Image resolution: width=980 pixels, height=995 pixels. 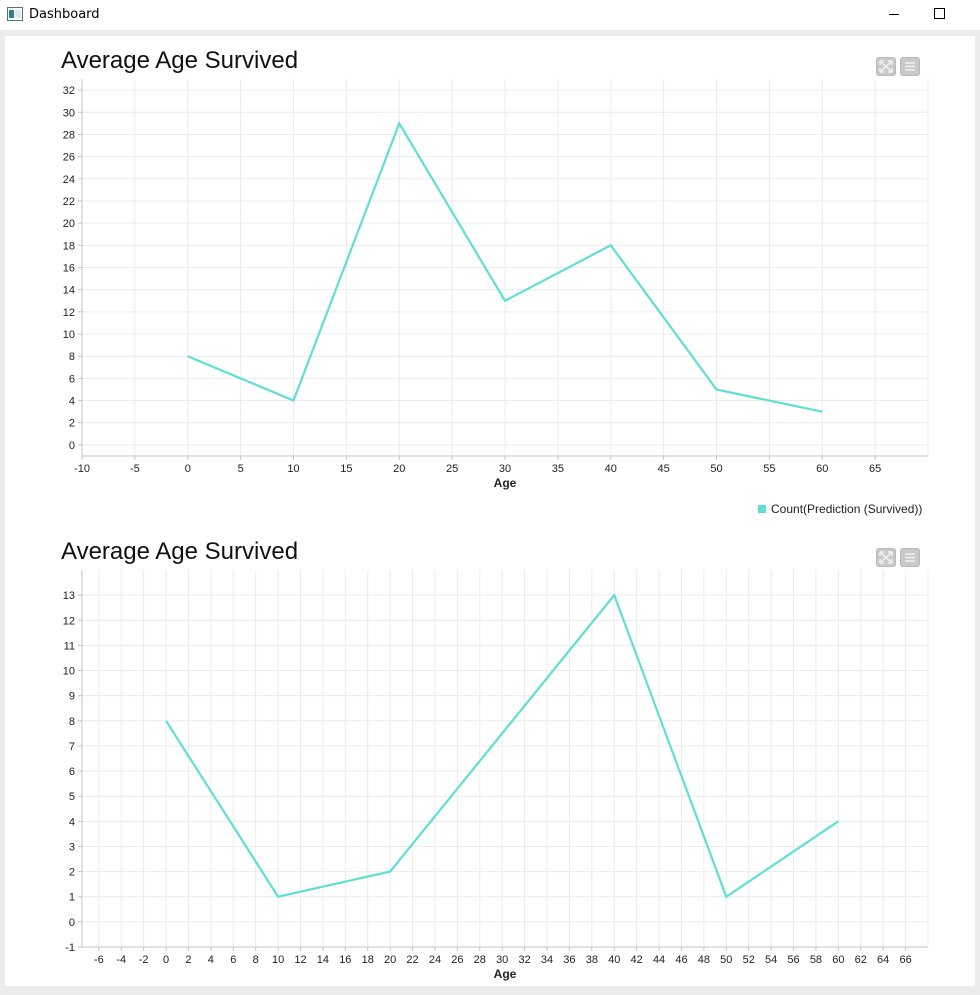 I want to click on x-tick-label: 64, so click(x=883, y=960).